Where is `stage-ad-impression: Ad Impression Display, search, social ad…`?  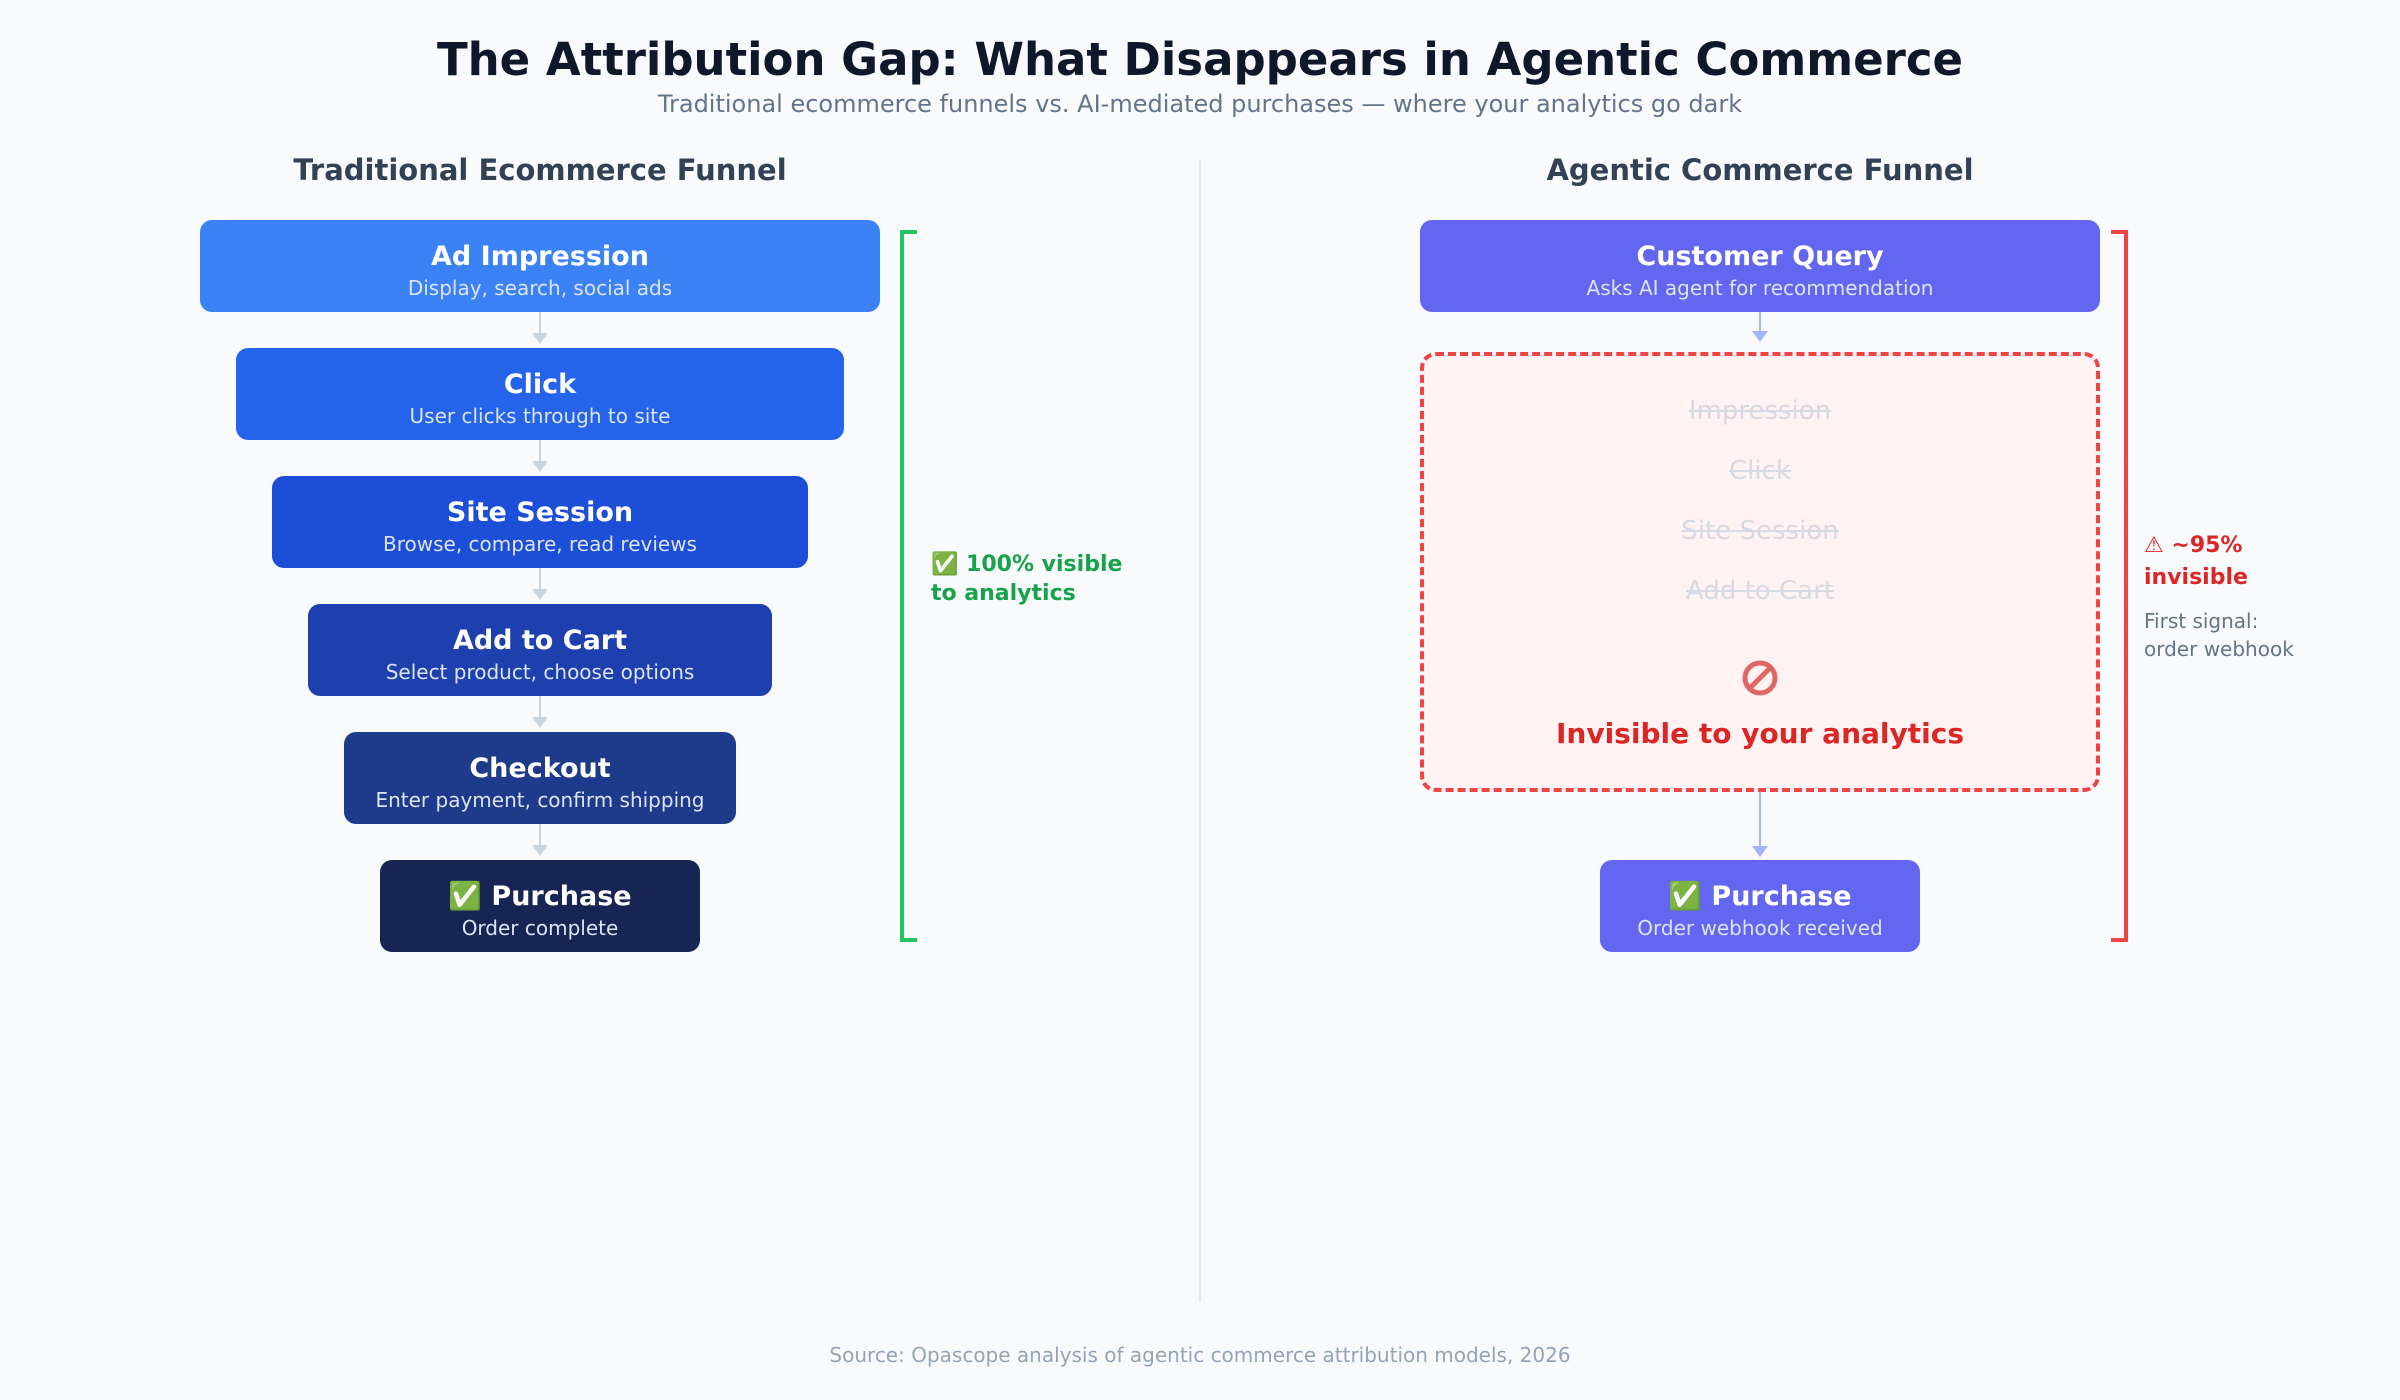 stage-ad-impression: Ad Impression Display, search, social ad… is located at coordinates (540, 266).